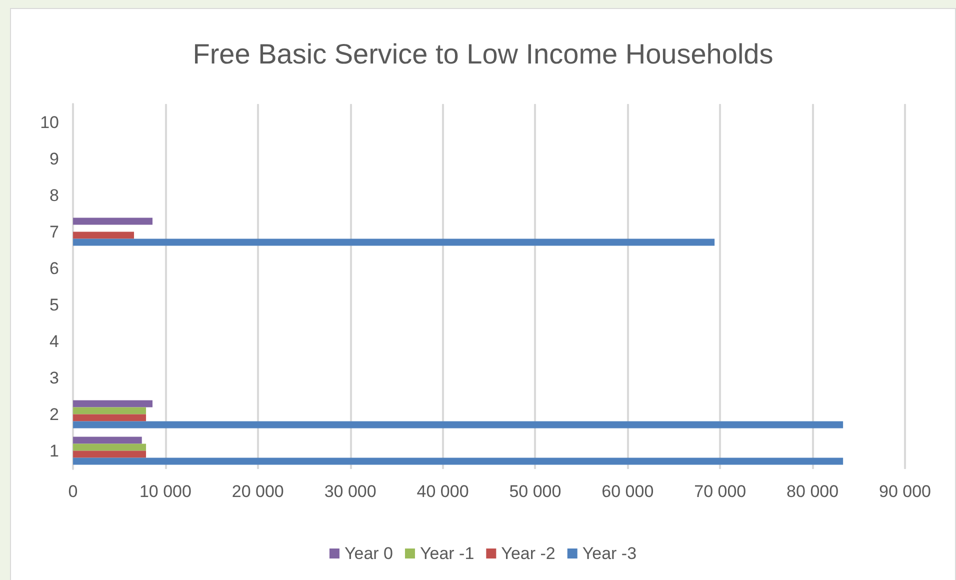  I want to click on legend-label: Year -2, so click(528, 553).